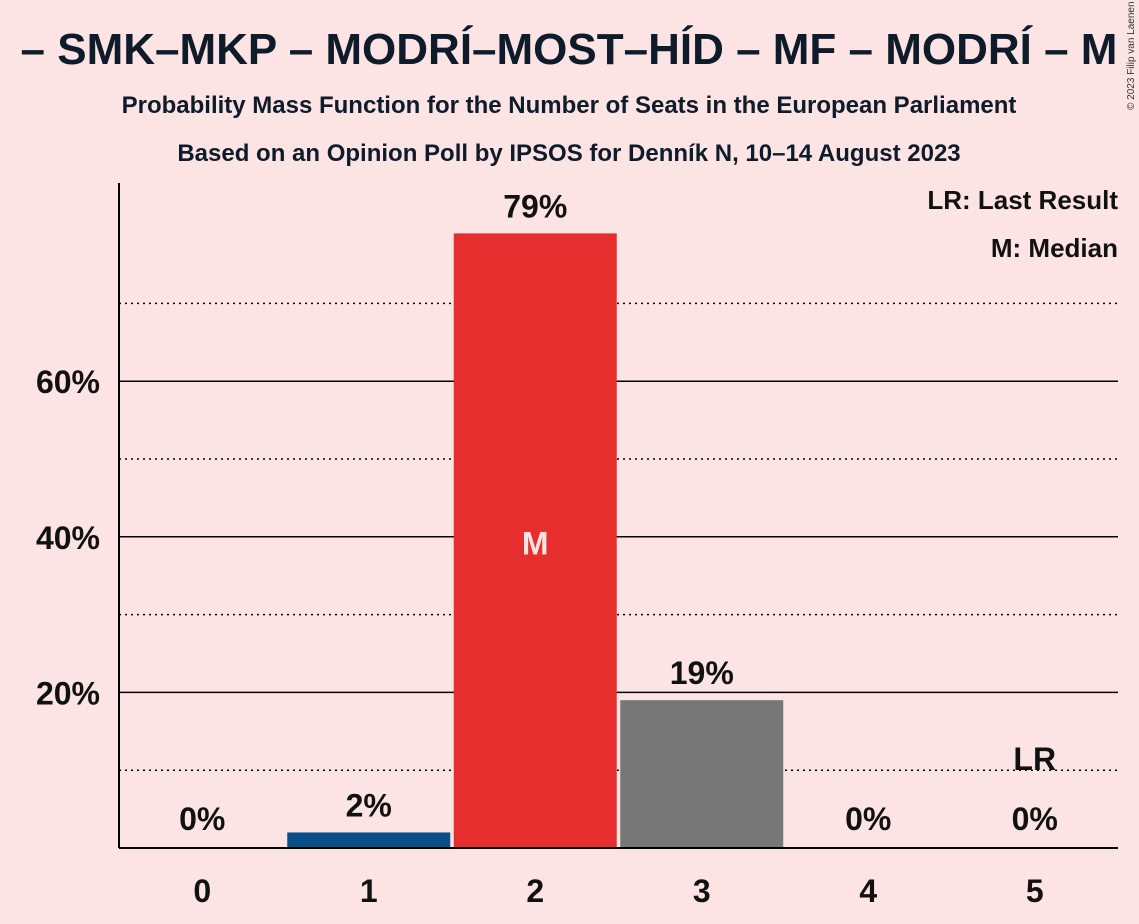  I want to click on x-tick-label-4: 4, so click(868, 891).